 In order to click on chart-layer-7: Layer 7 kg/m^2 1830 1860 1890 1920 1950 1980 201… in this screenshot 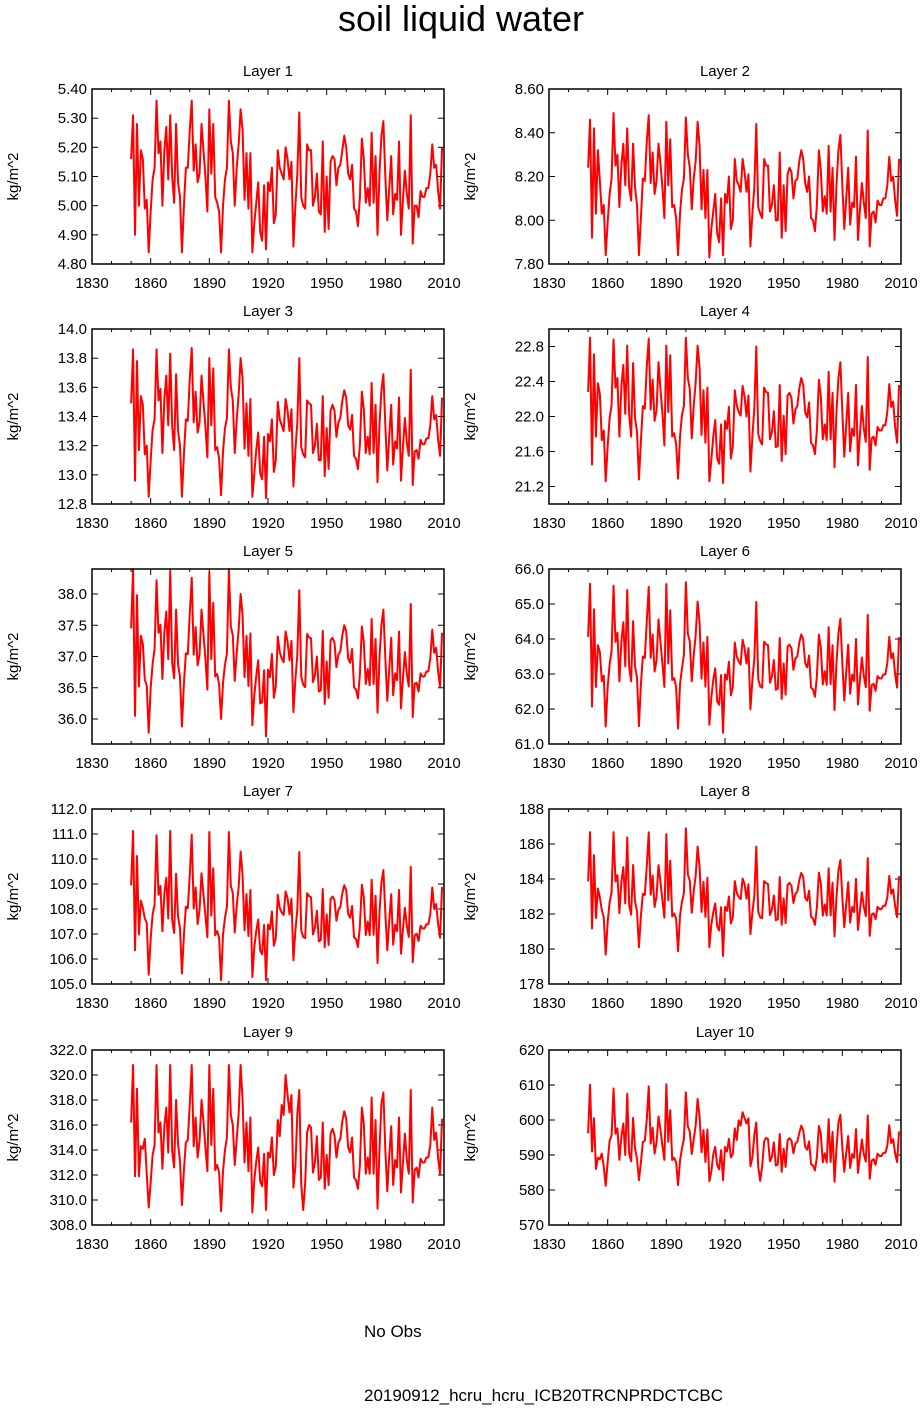, I will do `click(233, 897)`.